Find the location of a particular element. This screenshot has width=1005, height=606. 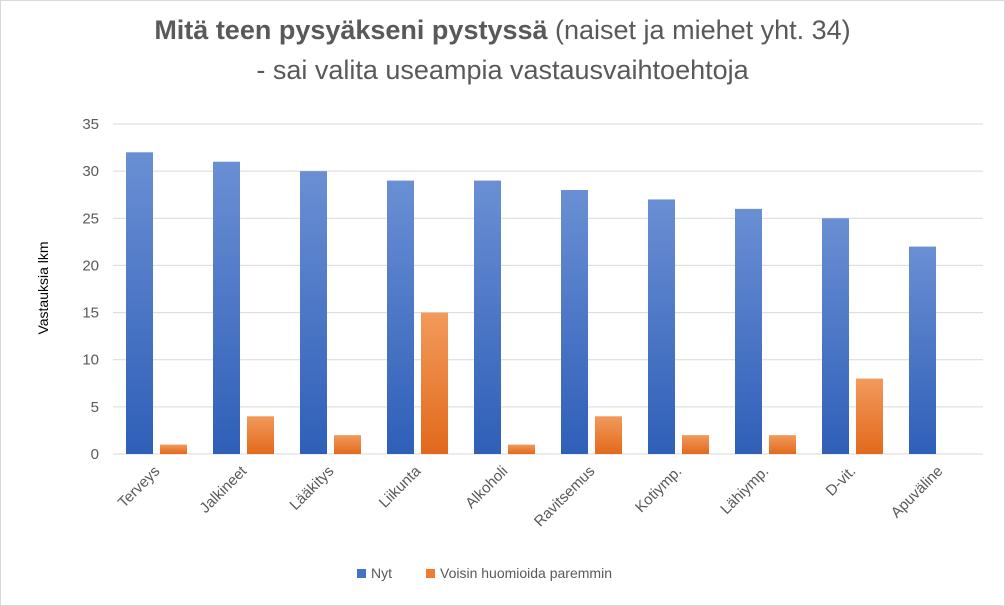

chart-title-bold: Mitä teen pysyäkseni pystyssä is located at coordinates (351, 30).